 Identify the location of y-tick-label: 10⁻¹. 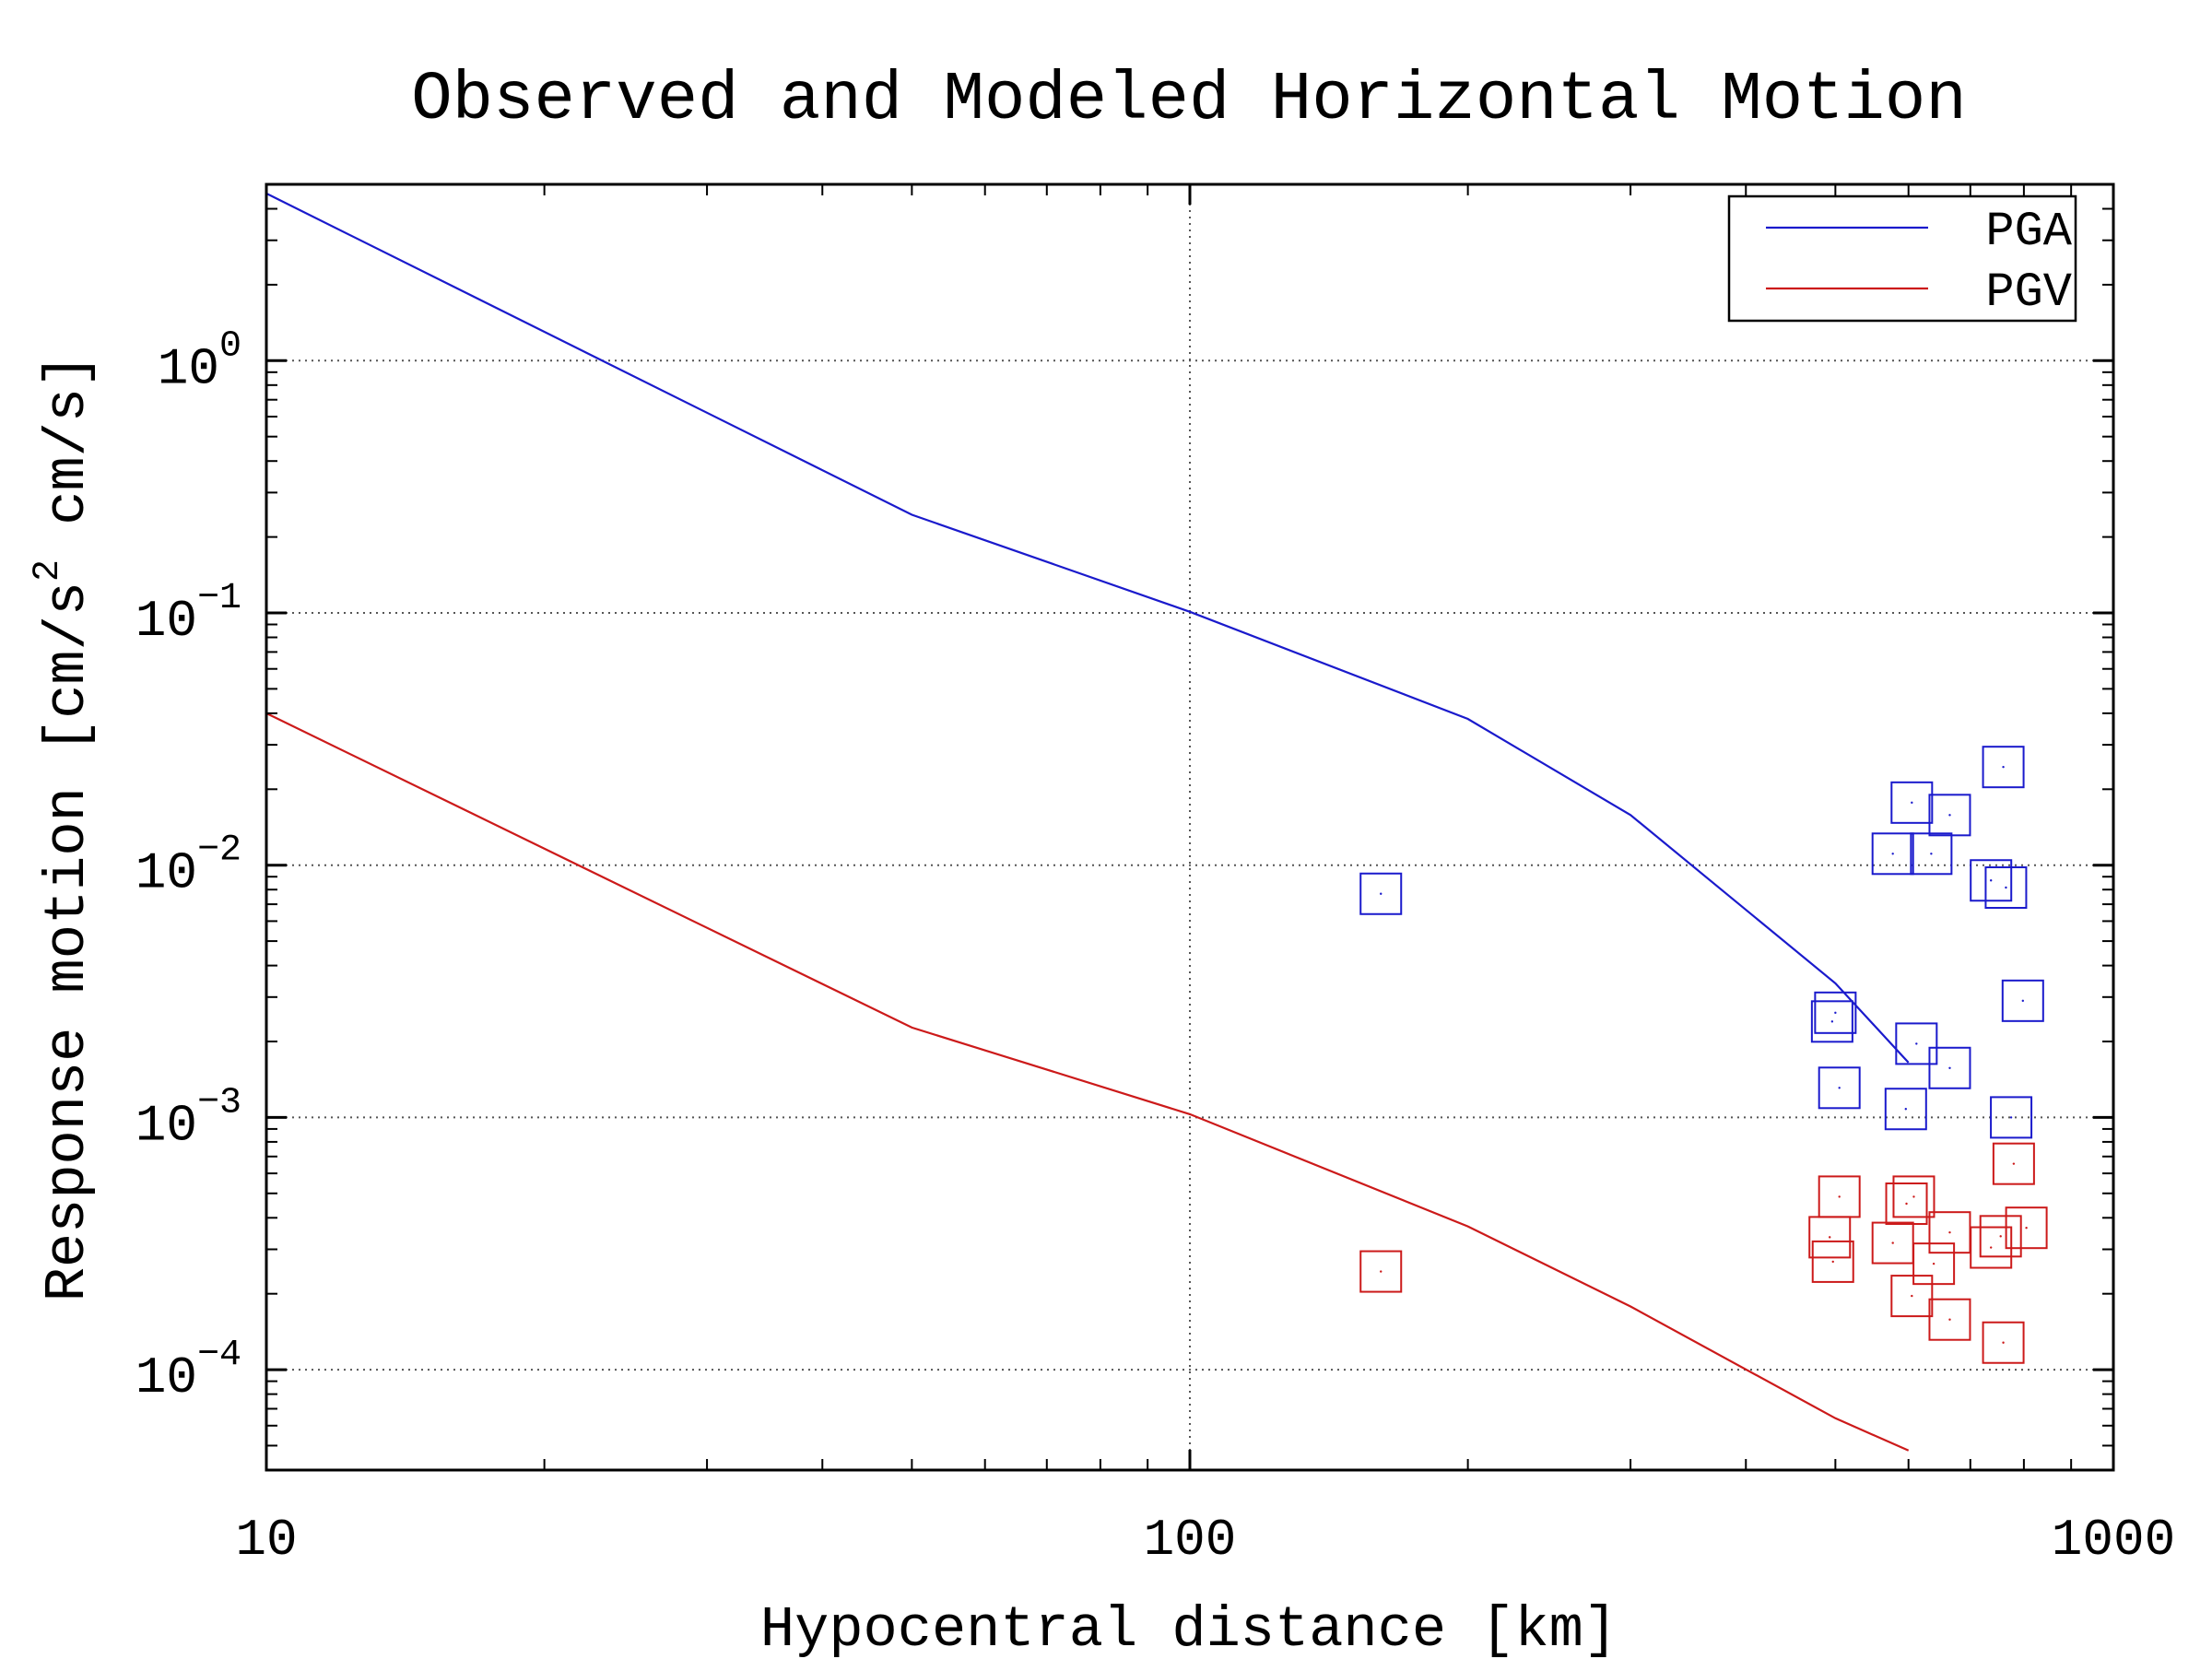
(188, 614).